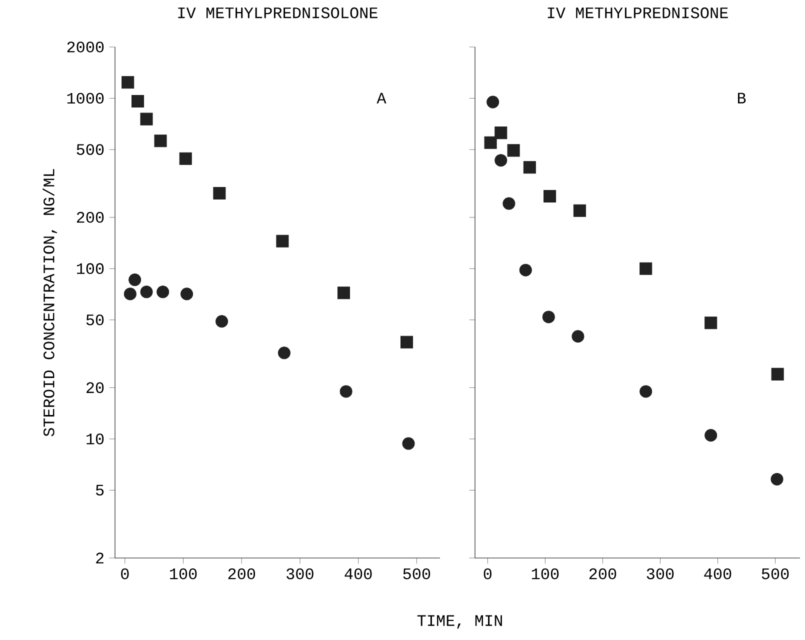  I want to click on y-tick-label: 10, so click(95, 439).